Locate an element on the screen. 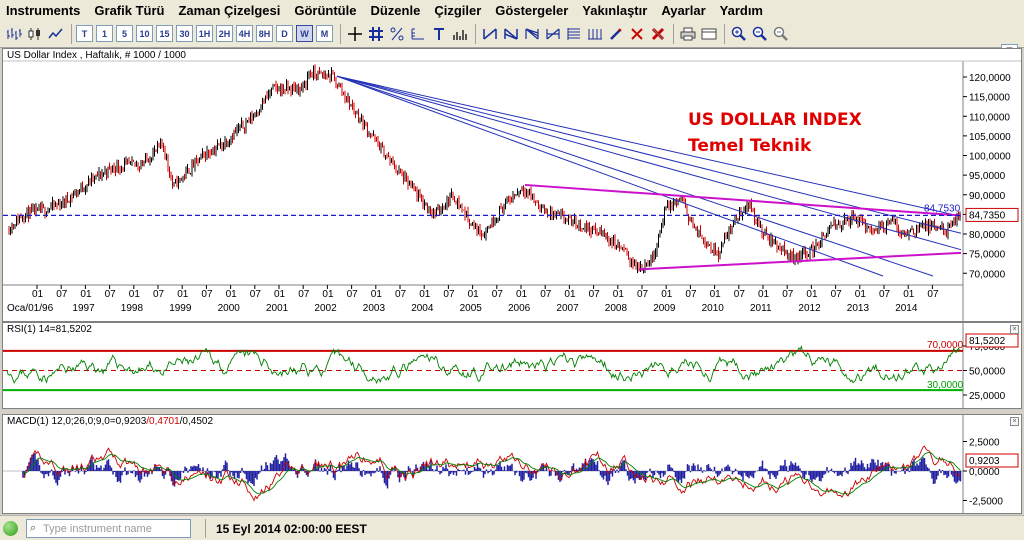 The height and width of the screenshot is (540, 1024). macd-title-hist: /0,4502 is located at coordinates (196, 421).